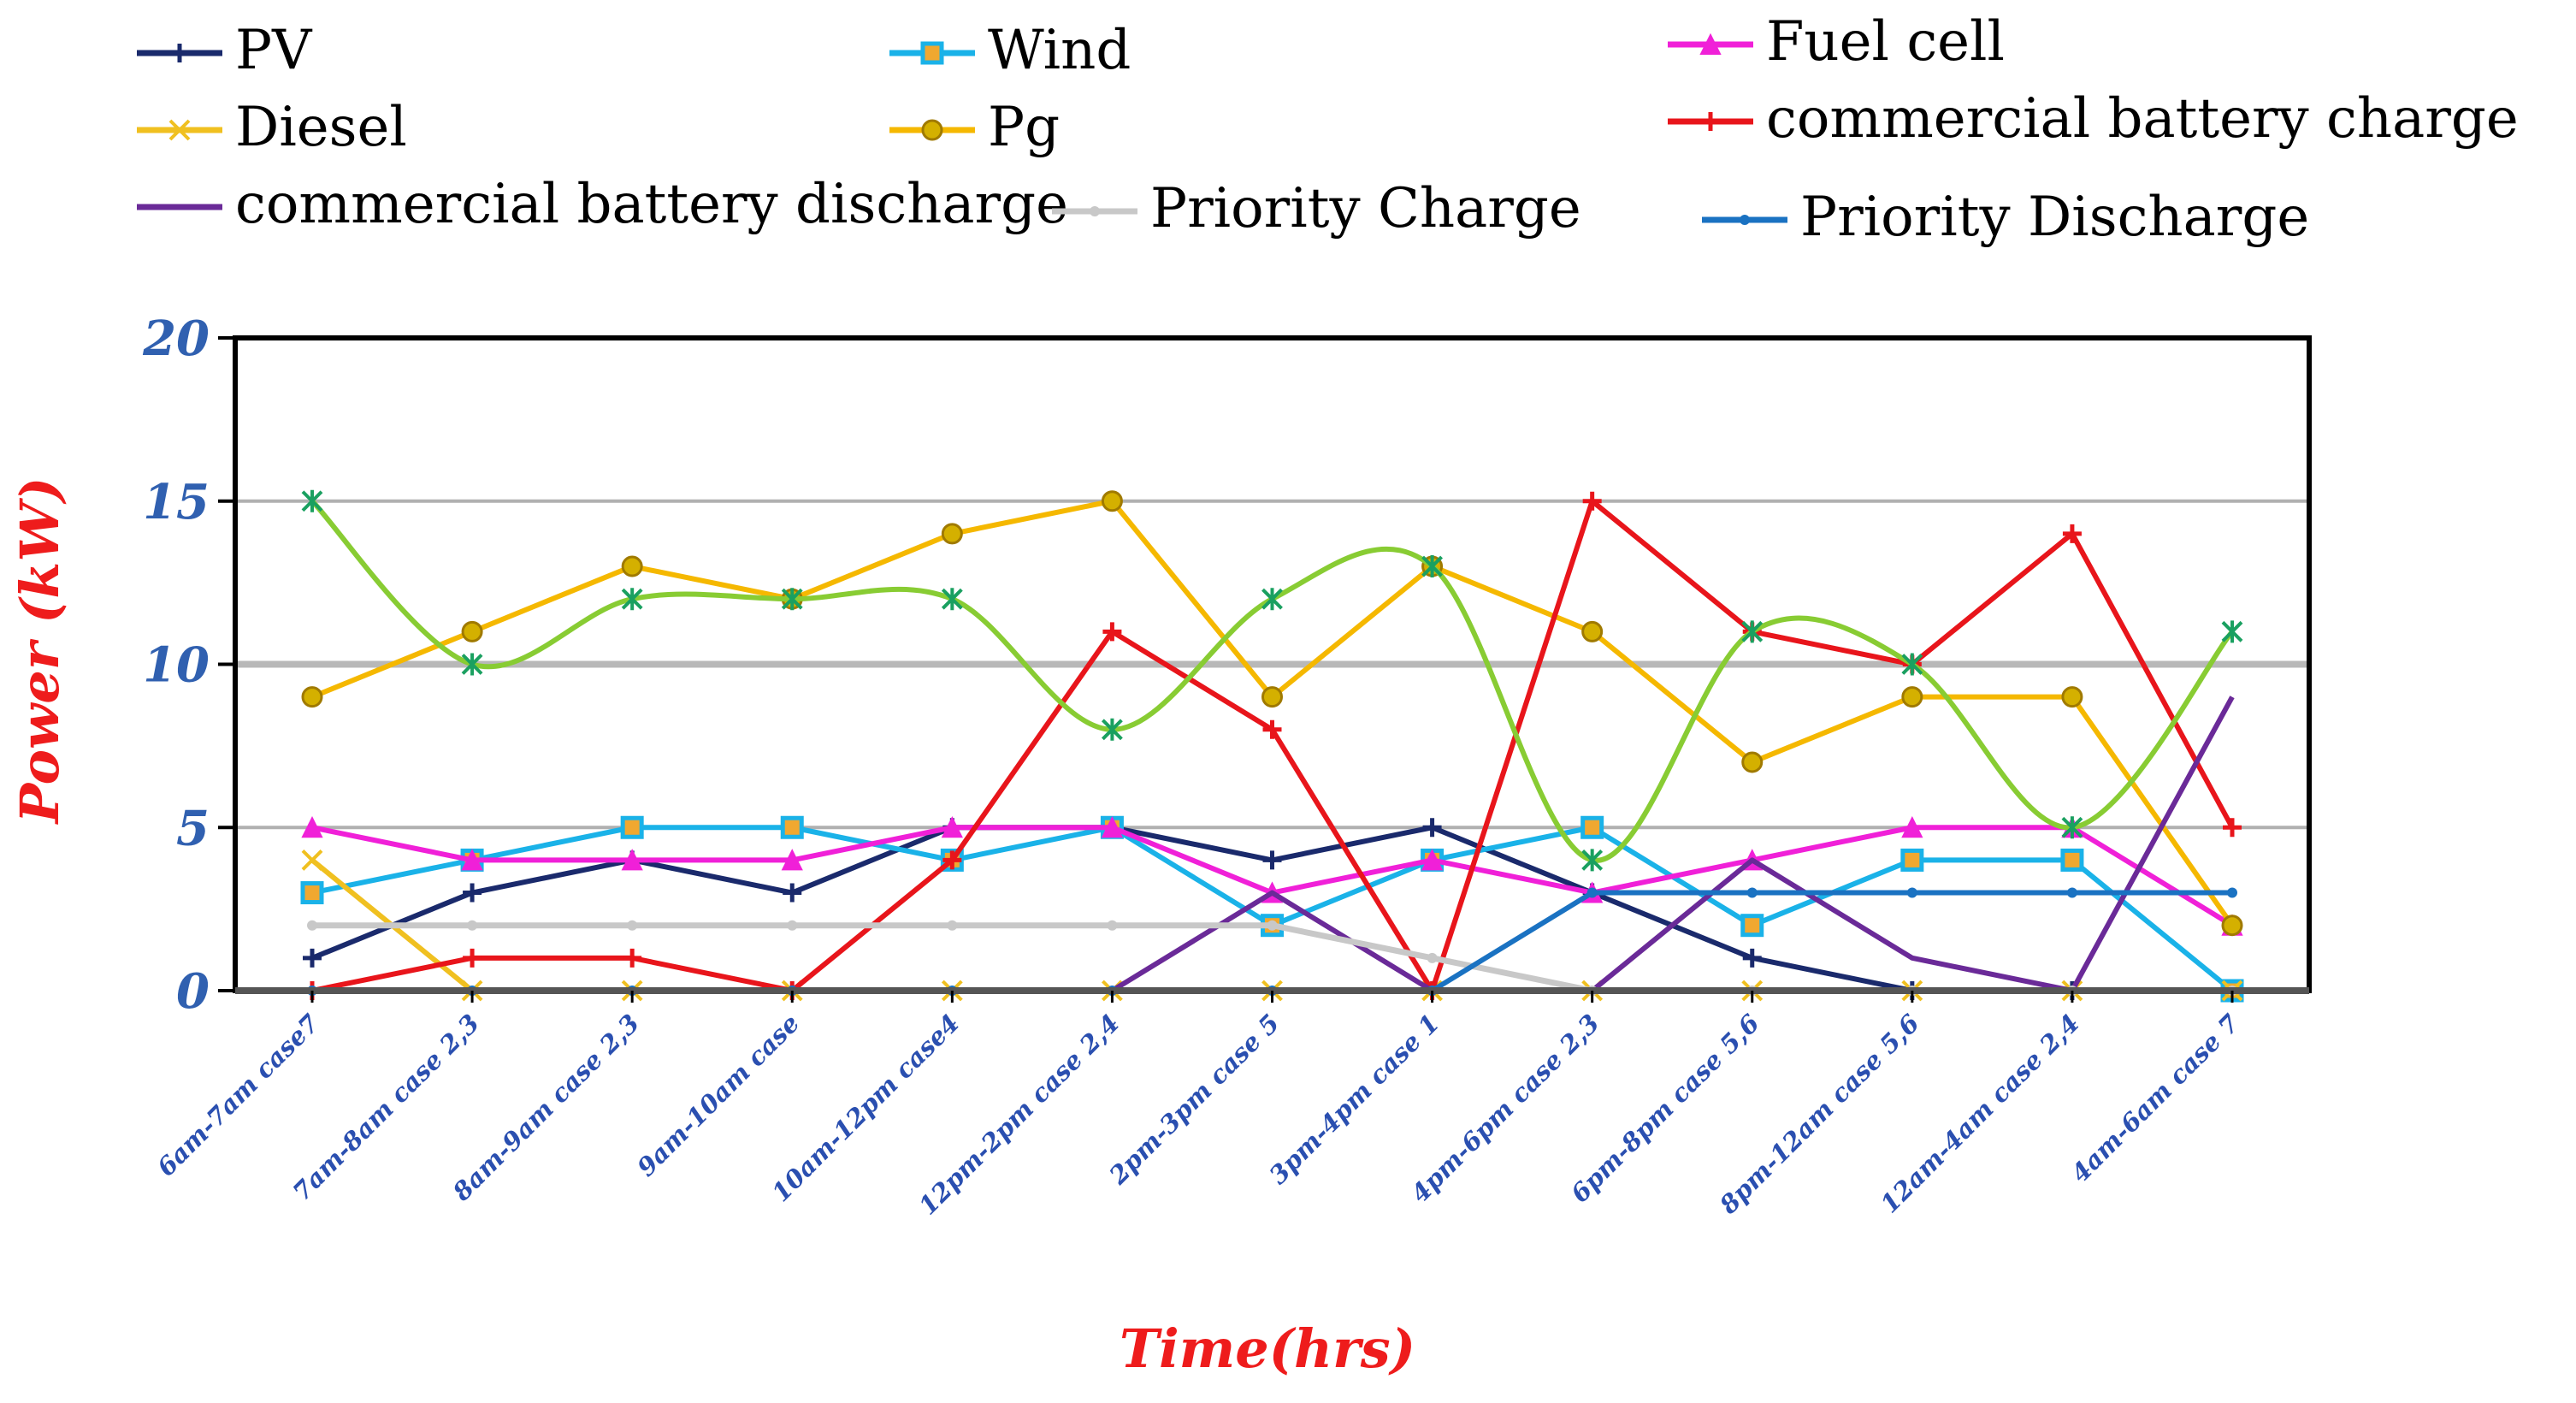  Describe the element at coordinates (2155, 1098) in the screenshot. I see `x-tick-label-12: 4am-6am case 7` at that location.